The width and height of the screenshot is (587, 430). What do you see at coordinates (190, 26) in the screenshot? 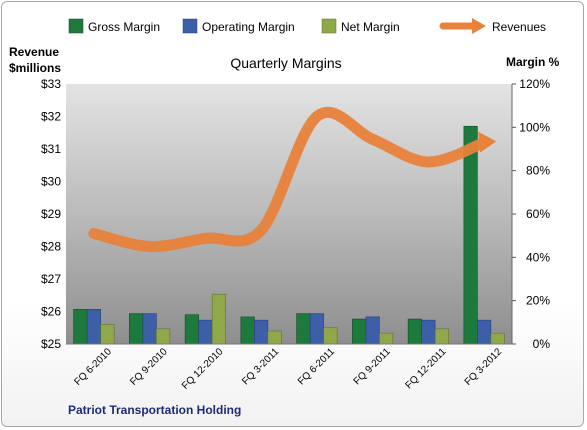
I see `legend-swatch-operating-margin` at bounding box center [190, 26].